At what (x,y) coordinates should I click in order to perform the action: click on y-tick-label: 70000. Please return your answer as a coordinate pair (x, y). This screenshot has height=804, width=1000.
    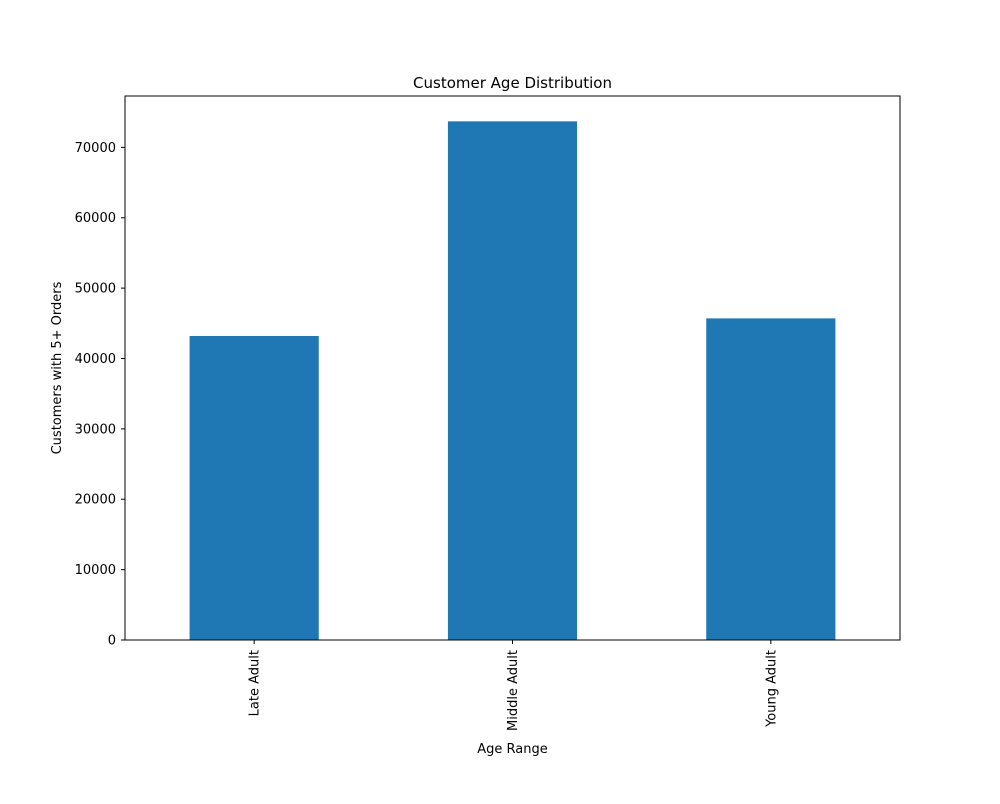
    Looking at the image, I should click on (95, 148).